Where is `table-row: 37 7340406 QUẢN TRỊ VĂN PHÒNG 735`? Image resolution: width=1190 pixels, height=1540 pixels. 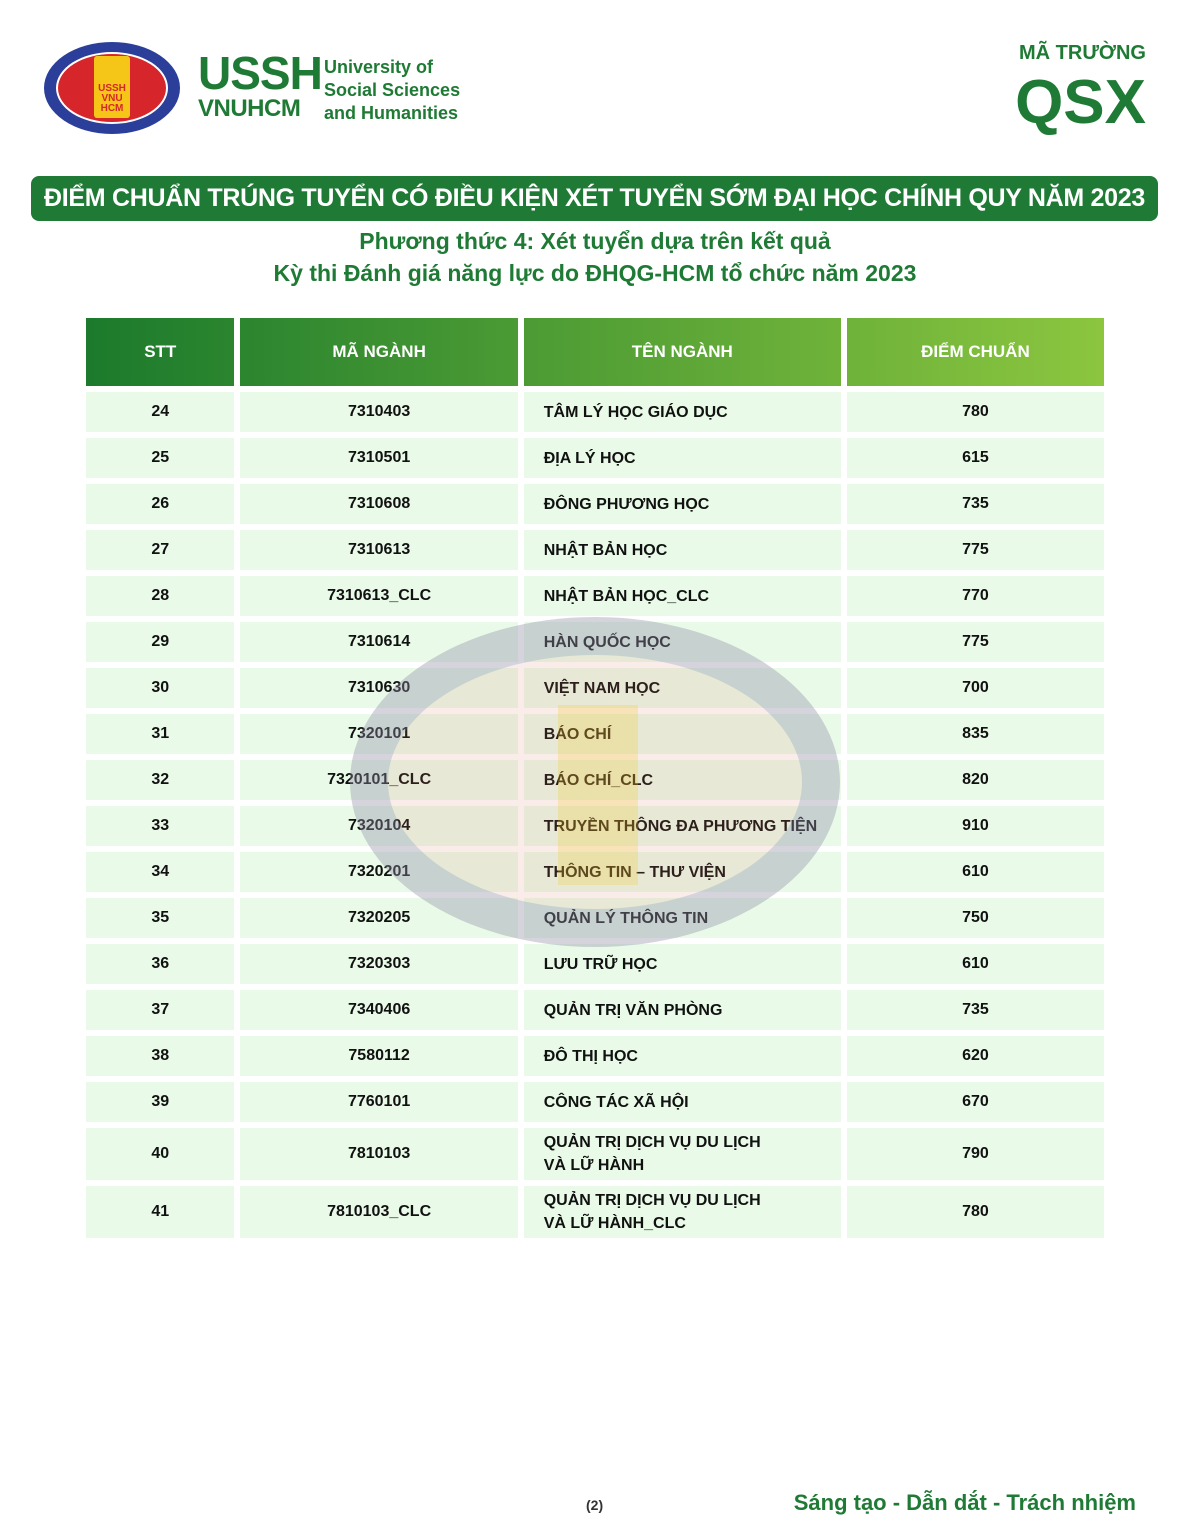 table-row: 37 7340406 QUẢN TRỊ VĂN PHÒNG 735 is located at coordinates (595, 1010).